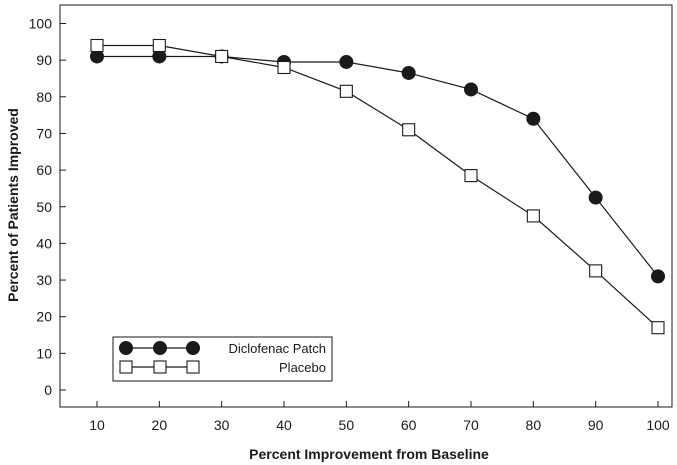 Image resolution: width=677 pixels, height=465 pixels. What do you see at coordinates (44, 243) in the screenshot?
I see `y-tick-label: 40` at bounding box center [44, 243].